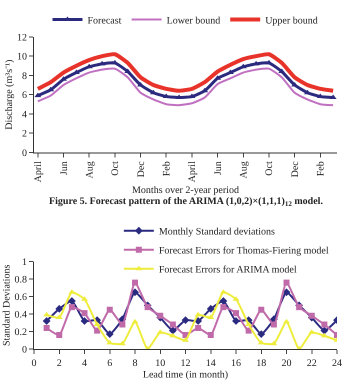  Describe the element at coordinates (186, 202) in the screenshot. I see `caption: Figure 5. Forecast pattern of the ARIMA (1,0,2)×(1,1,1)$_{12}$ model.` at that location.